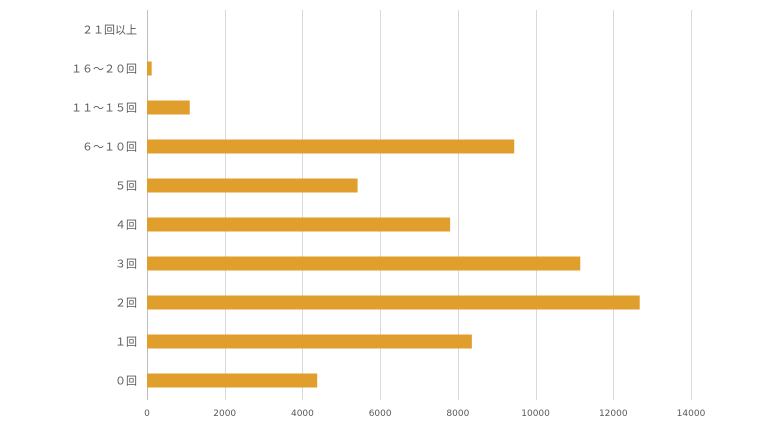 The height and width of the screenshot is (433, 784). Describe the element at coordinates (126, 264) in the screenshot. I see `category-label: ３回` at that location.